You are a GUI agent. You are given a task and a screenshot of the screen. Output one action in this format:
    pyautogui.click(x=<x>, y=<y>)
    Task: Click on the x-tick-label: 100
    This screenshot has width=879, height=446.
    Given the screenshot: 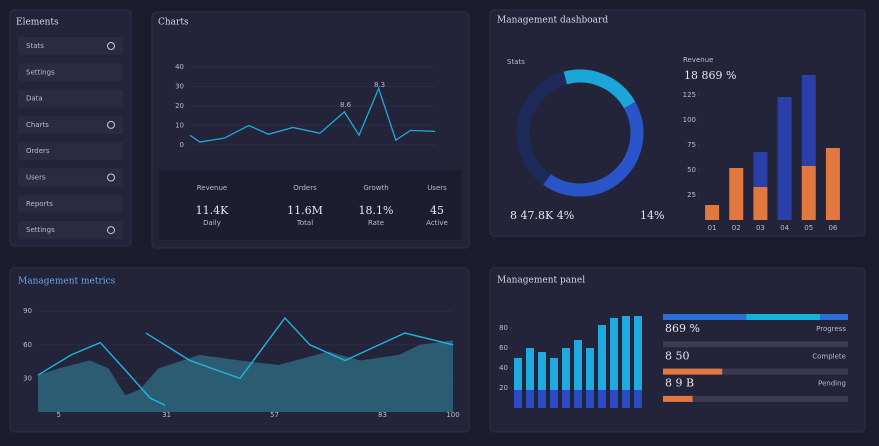 What is the action you would take?
    pyautogui.click(x=452, y=415)
    